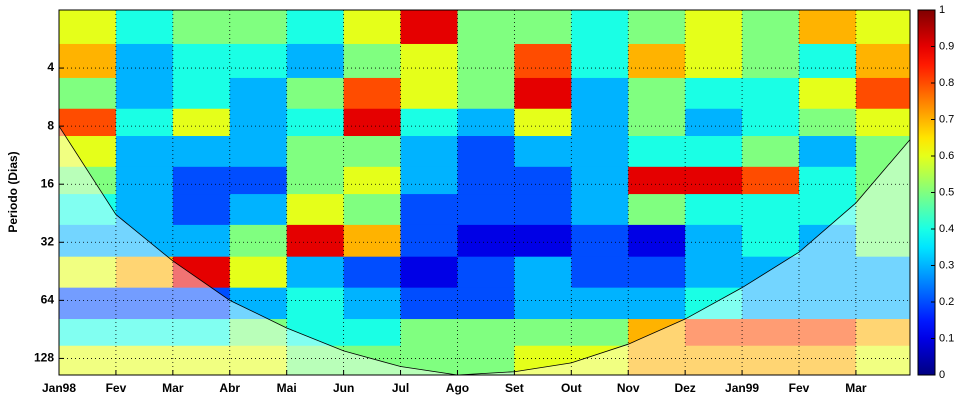  Describe the element at coordinates (946, 83) in the screenshot. I see `colorbar-tick-label: 0.8` at that location.